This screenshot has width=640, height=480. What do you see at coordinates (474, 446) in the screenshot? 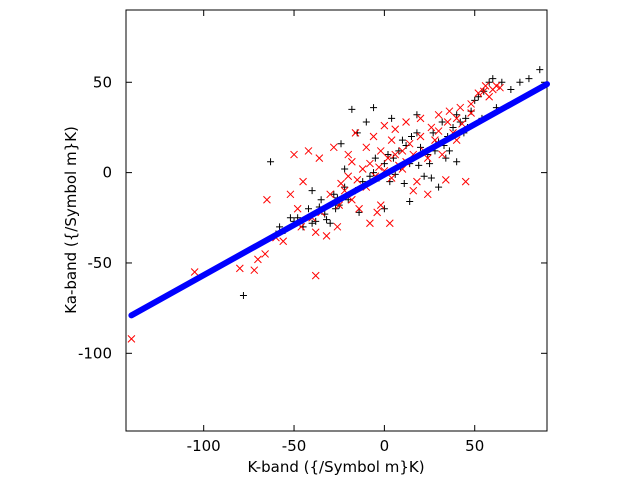
I see `x-tick-label: 50` at bounding box center [474, 446].